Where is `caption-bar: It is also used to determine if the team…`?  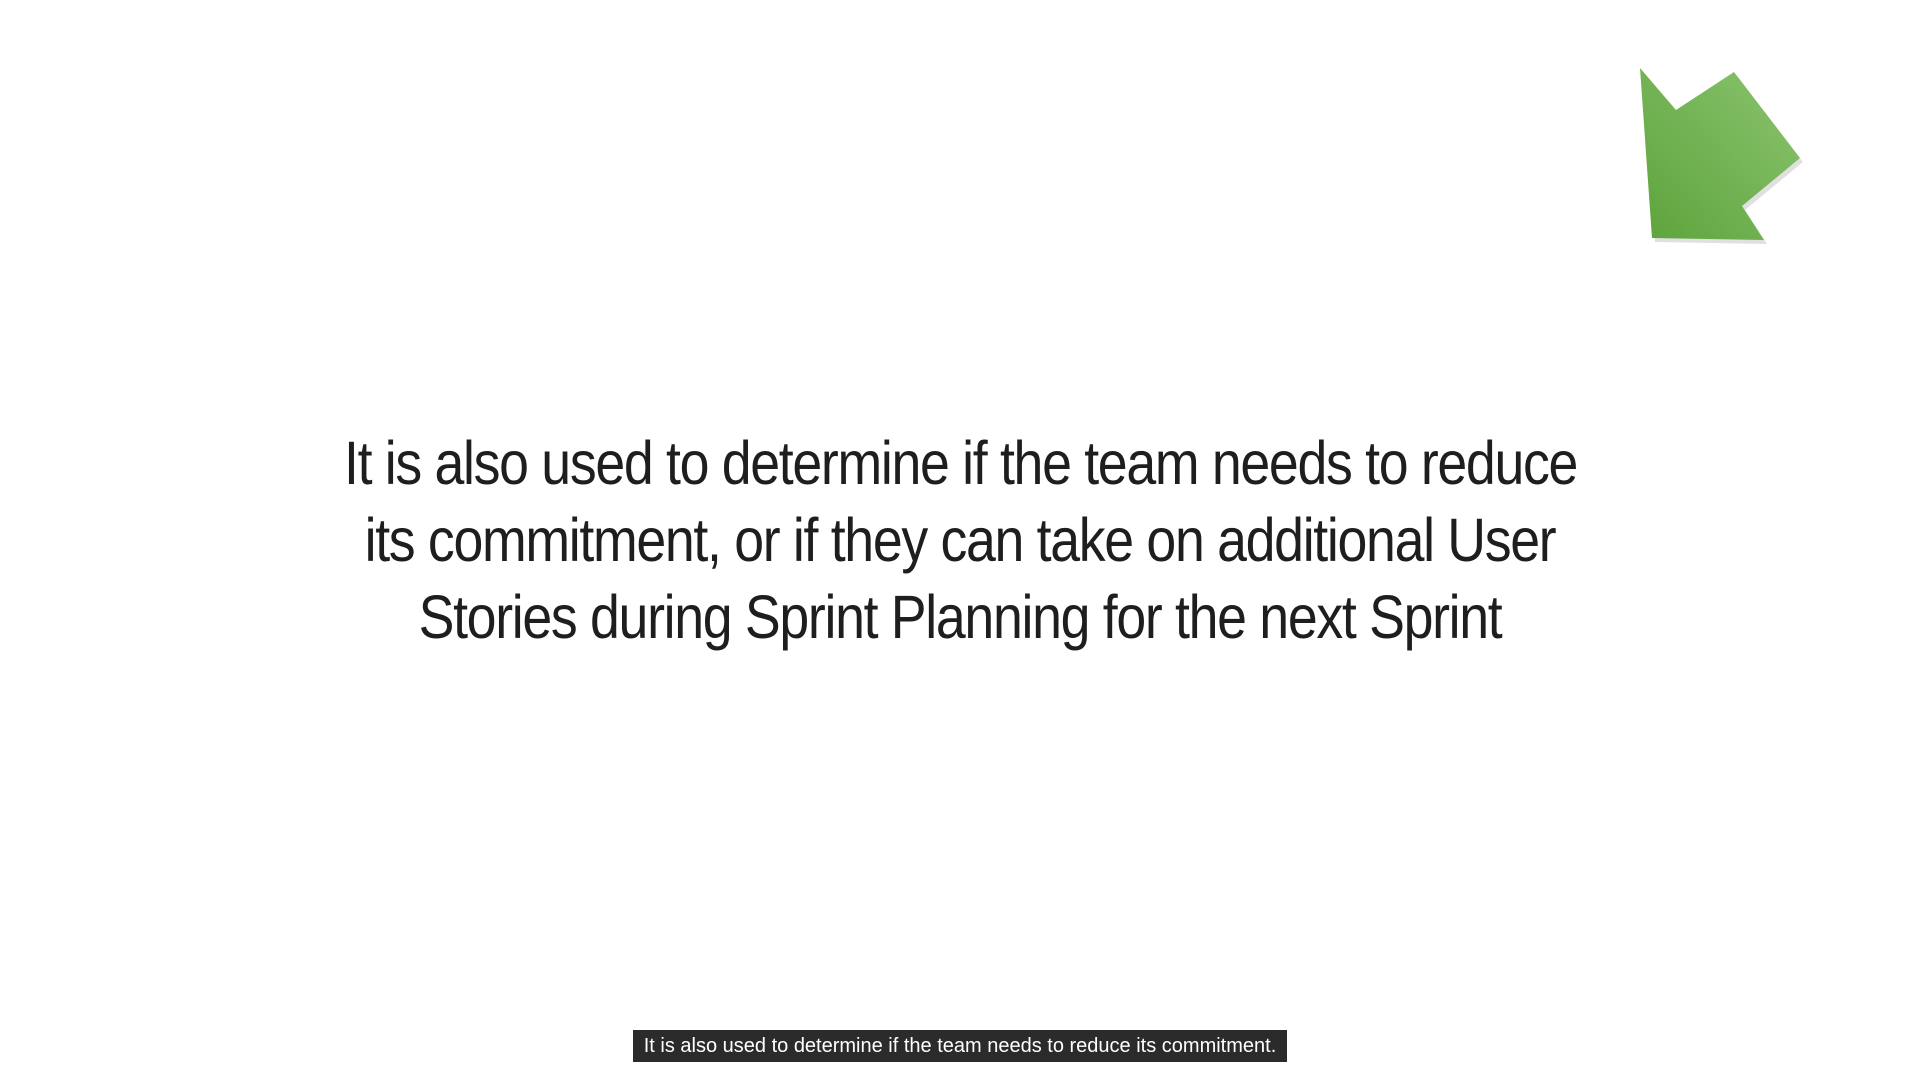 caption-bar: It is also used to determine if the team… is located at coordinates (960, 1046).